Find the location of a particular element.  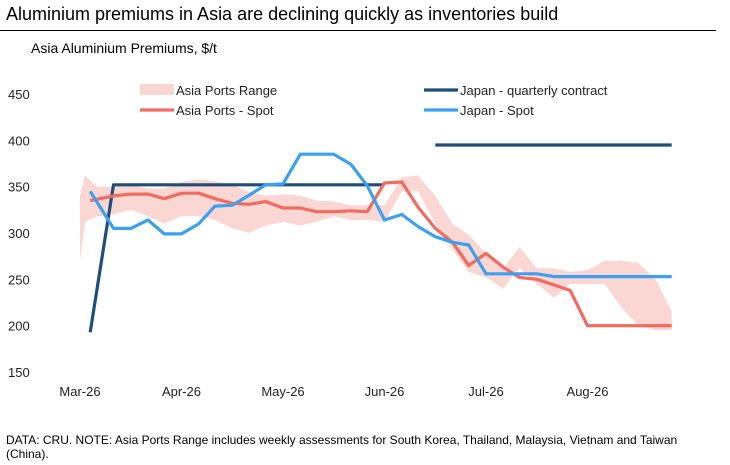

y-tick-label: 150 is located at coordinates (19, 372).